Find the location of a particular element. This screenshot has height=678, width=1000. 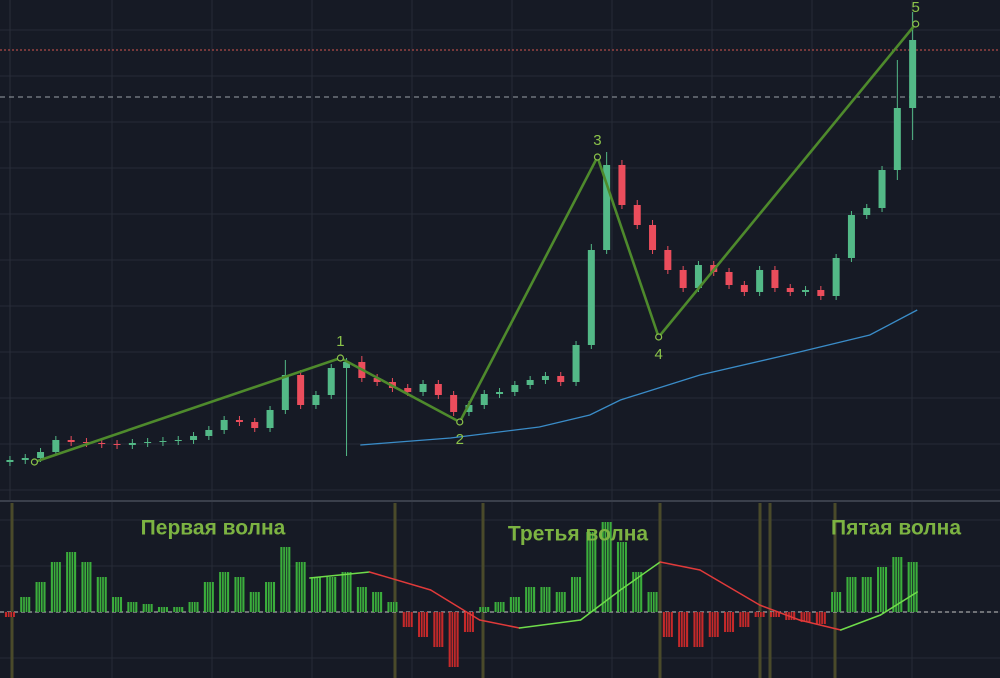

wave-label: 2 is located at coordinates (460, 439).